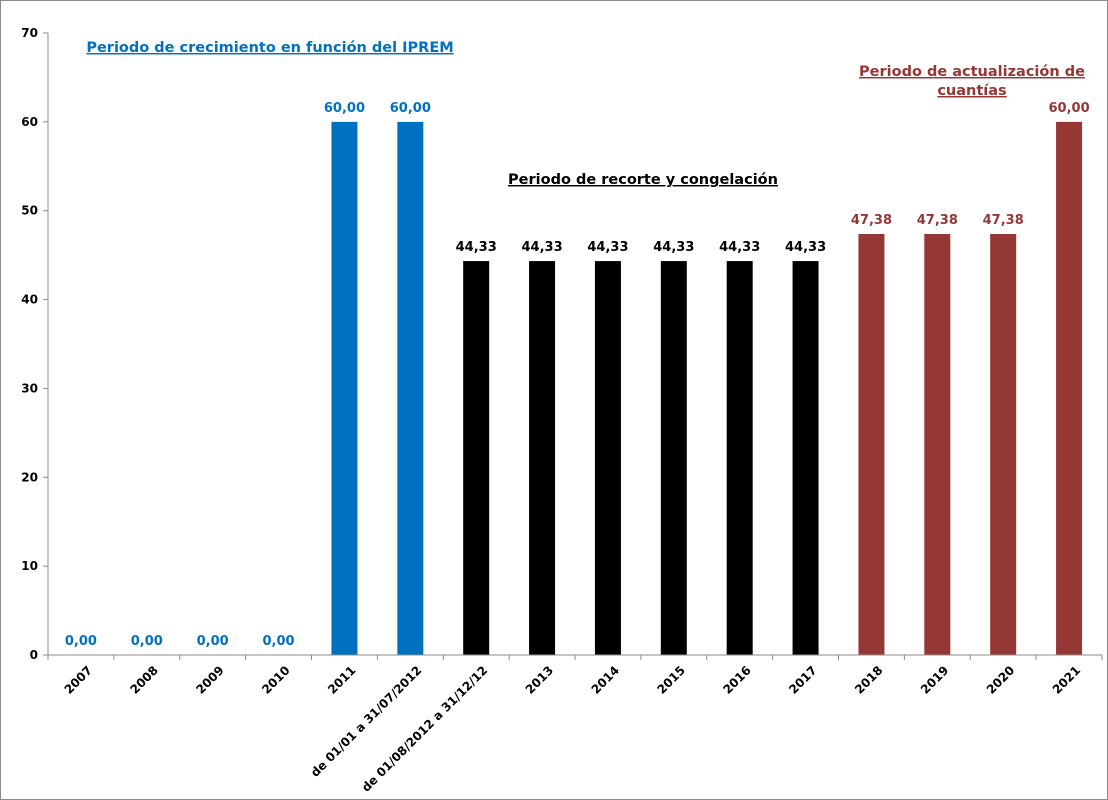 This screenshot has height=800, width=1108. I want to click on y-tick-label: 0, so click(34, 655).